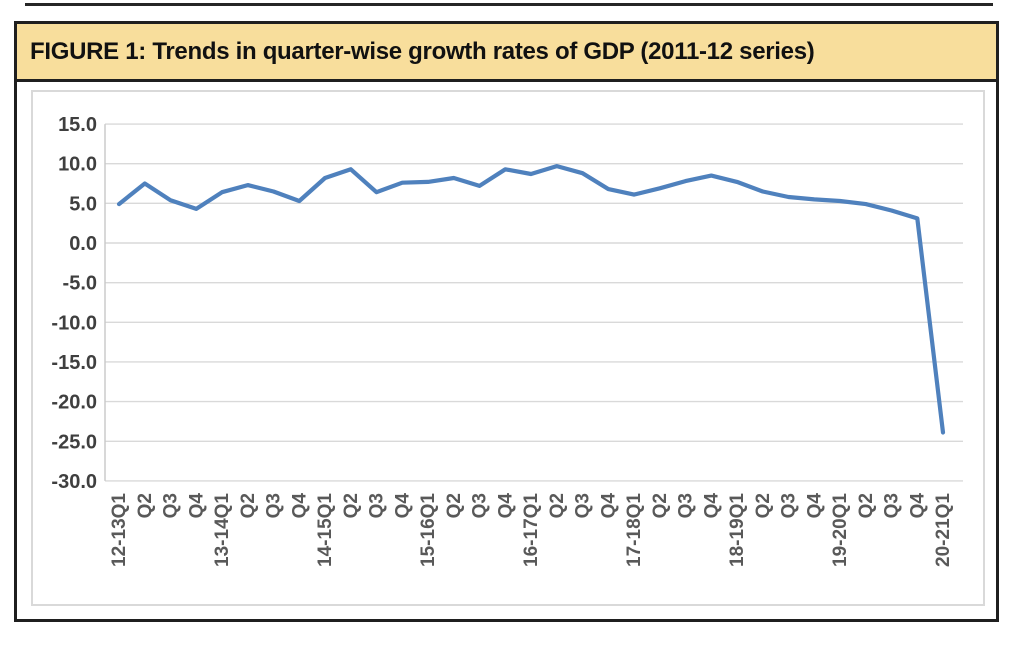  Describe the element at coordinates (634, 530) in the screenshot. I see `x-tick-label: 17-18Q1` at that location.